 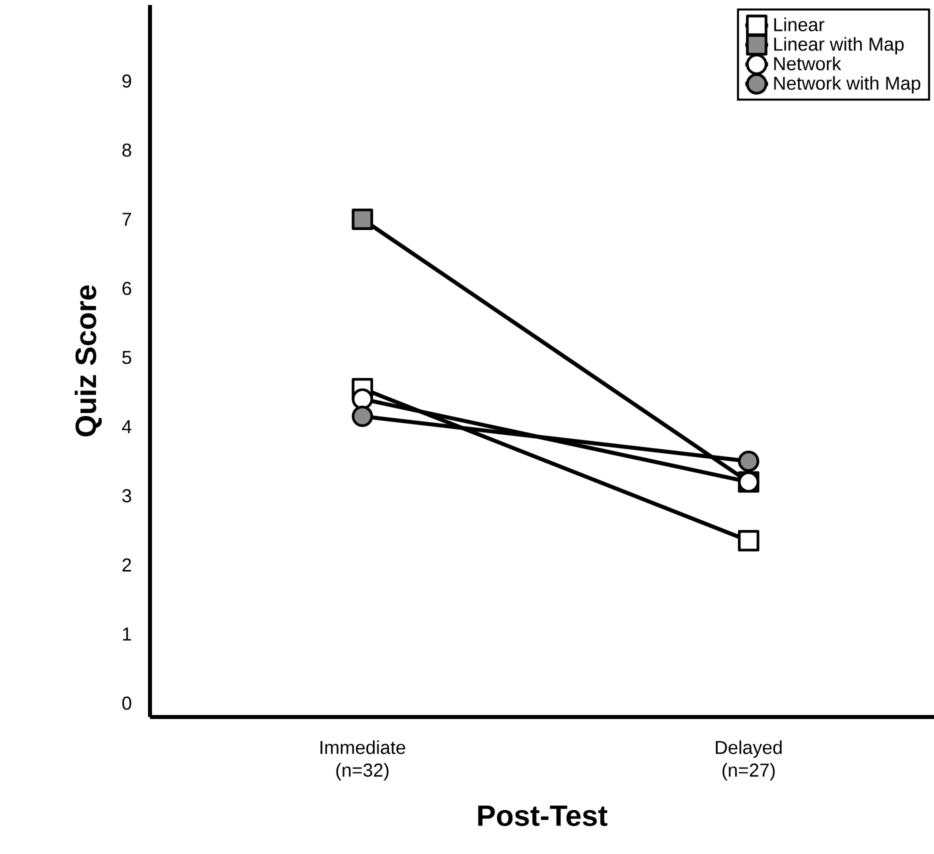 What do you see at coordinates (808, 63) in the screenshot?
I see `legend-label: Network` at bounding box center [808, 63].